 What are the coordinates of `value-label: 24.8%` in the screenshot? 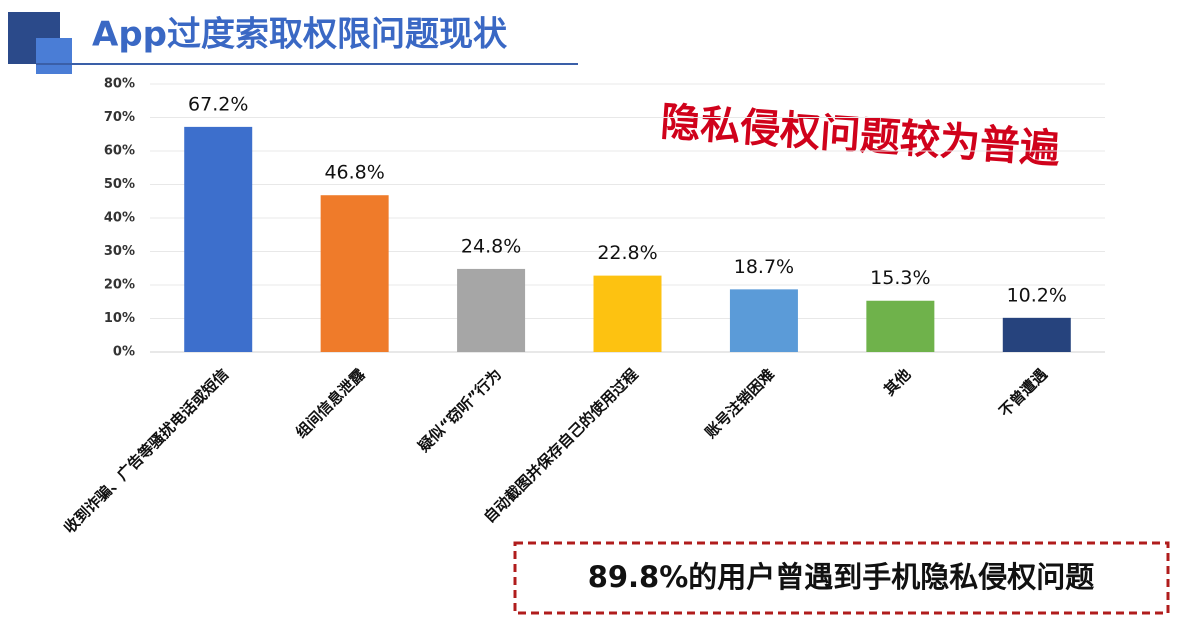 It's located at (491, 246).